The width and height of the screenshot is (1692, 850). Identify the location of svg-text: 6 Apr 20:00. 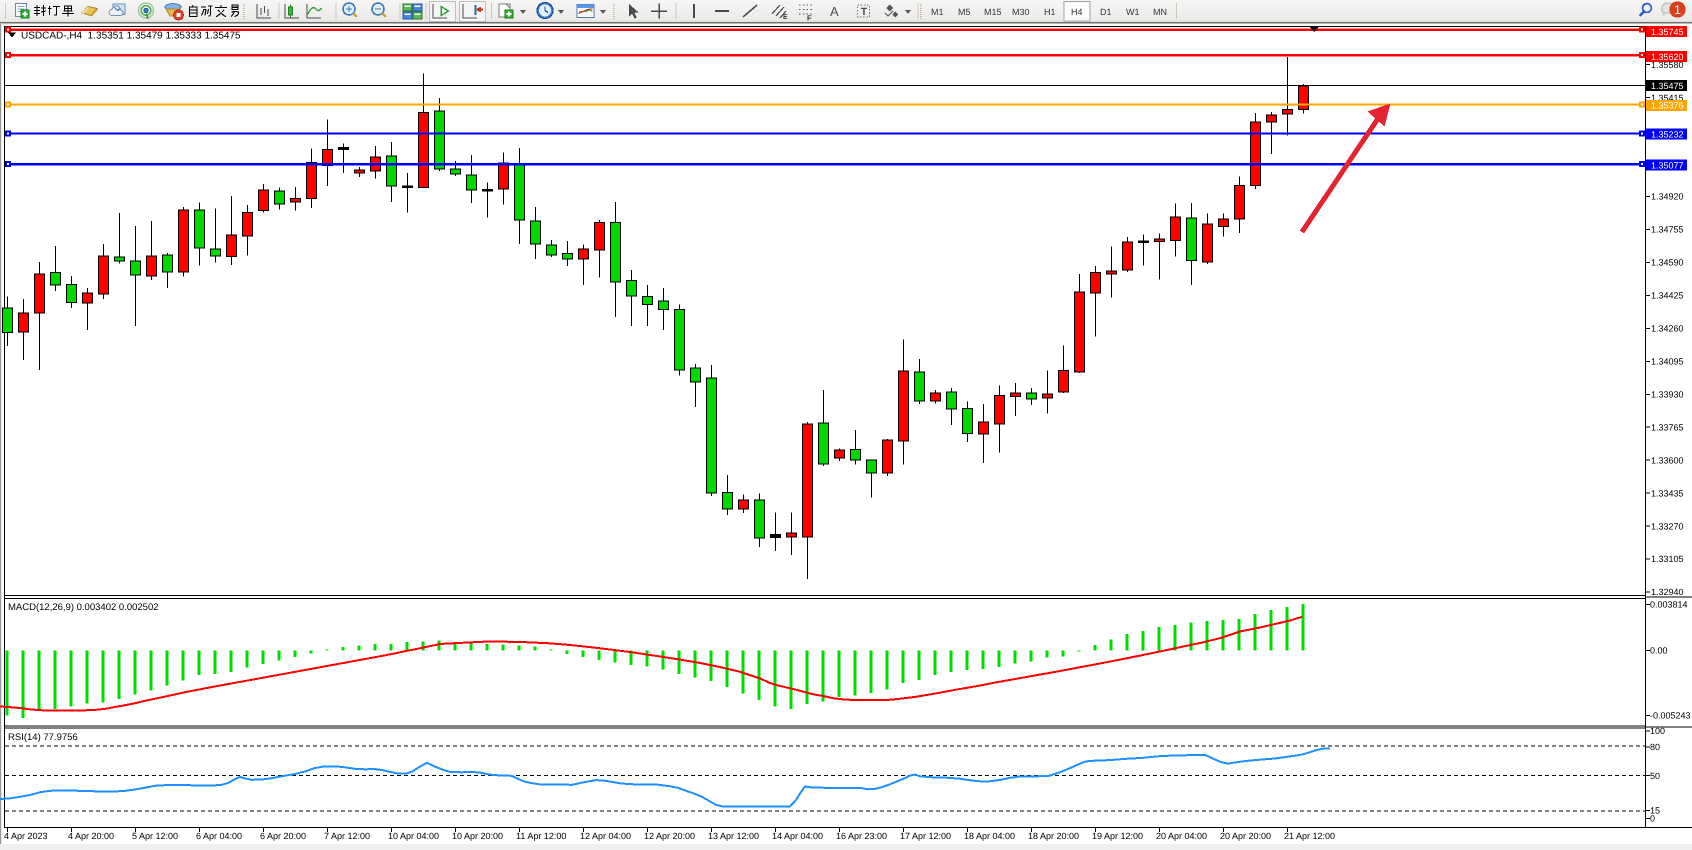
(283, 836).